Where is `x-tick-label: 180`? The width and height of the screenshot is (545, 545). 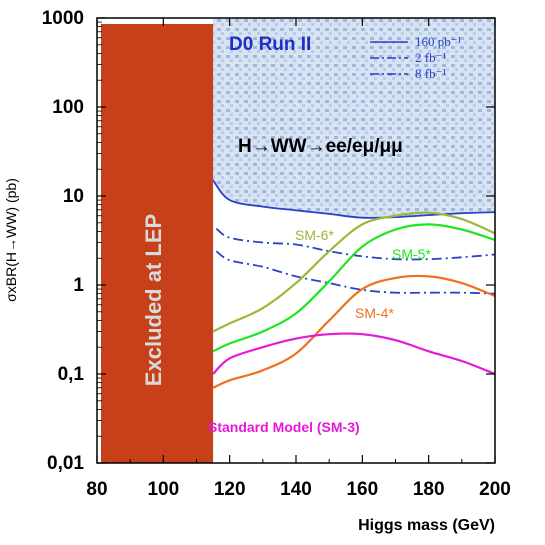 x-tick-label: 180 is located at coordinates (429, 489).